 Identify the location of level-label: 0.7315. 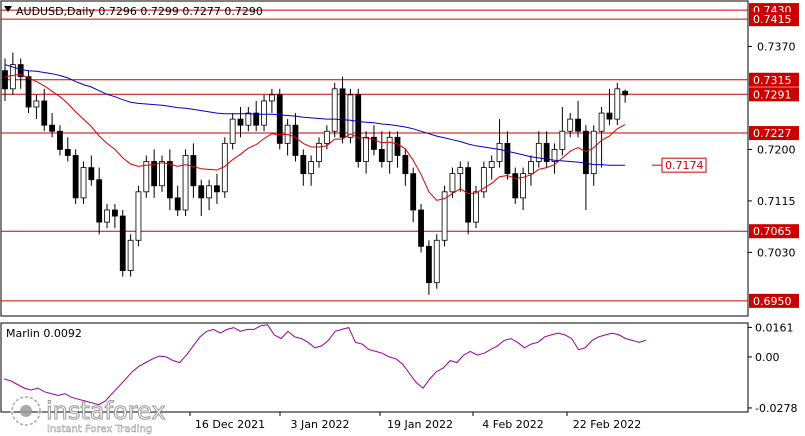
(772, 80).